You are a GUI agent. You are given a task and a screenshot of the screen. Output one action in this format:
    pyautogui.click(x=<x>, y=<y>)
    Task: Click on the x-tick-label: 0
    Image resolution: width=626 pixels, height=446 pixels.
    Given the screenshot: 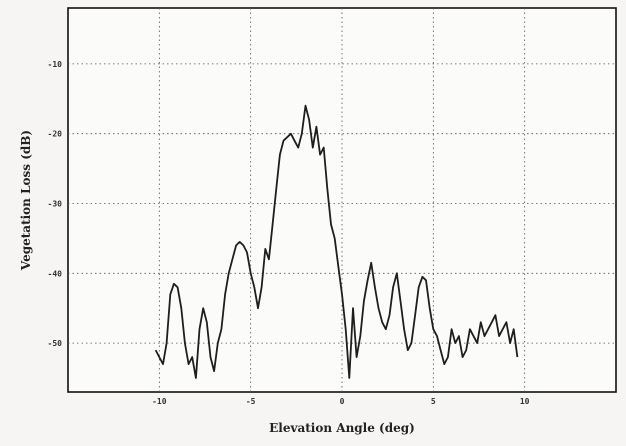 What is the action you would take?
    pyautogui.click(x=342, y=401)
    